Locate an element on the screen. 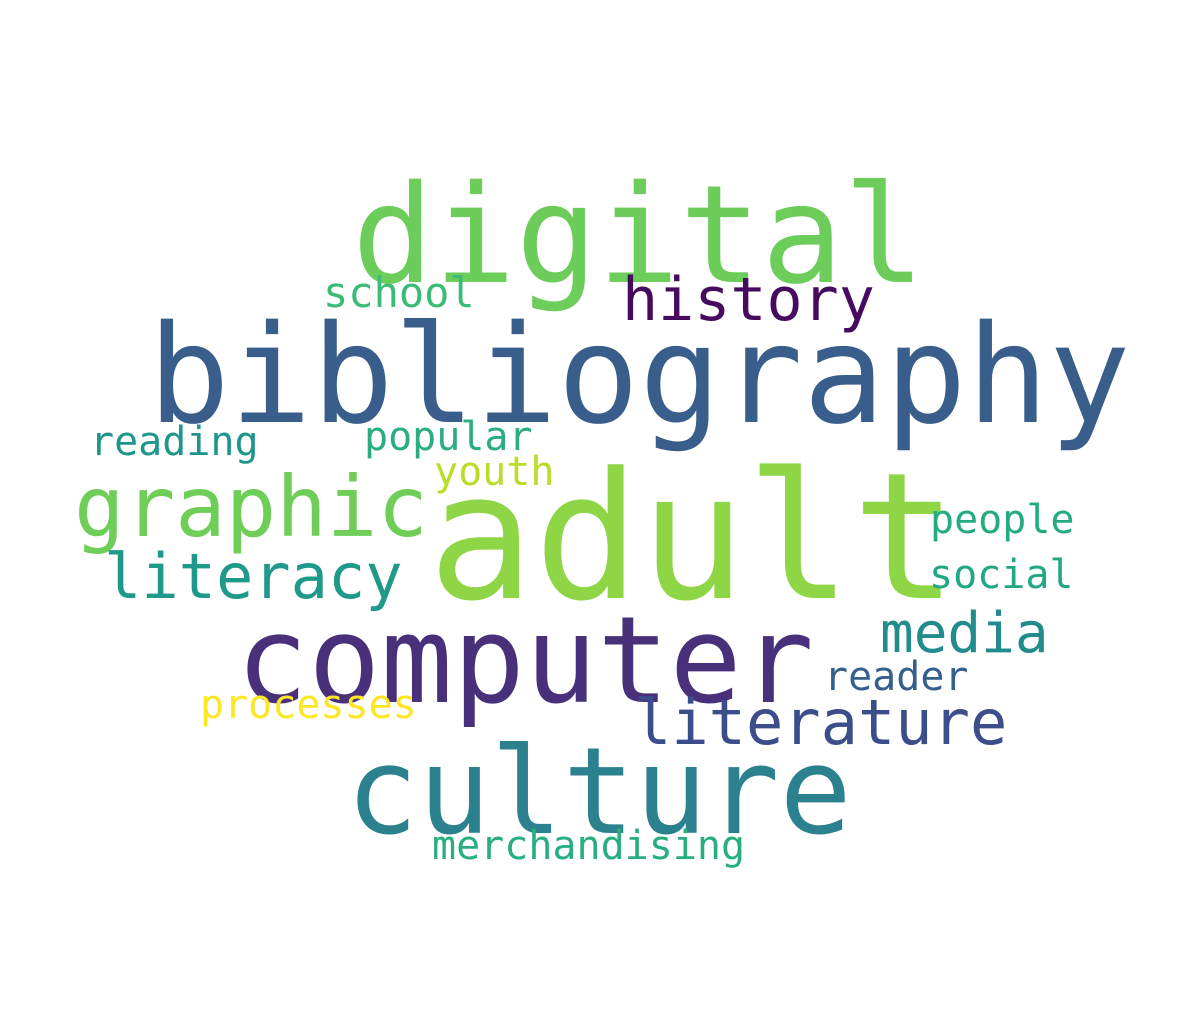 This screenshot has height=1028, width=1190. word-people: people is located at coordinates (1002, 520).